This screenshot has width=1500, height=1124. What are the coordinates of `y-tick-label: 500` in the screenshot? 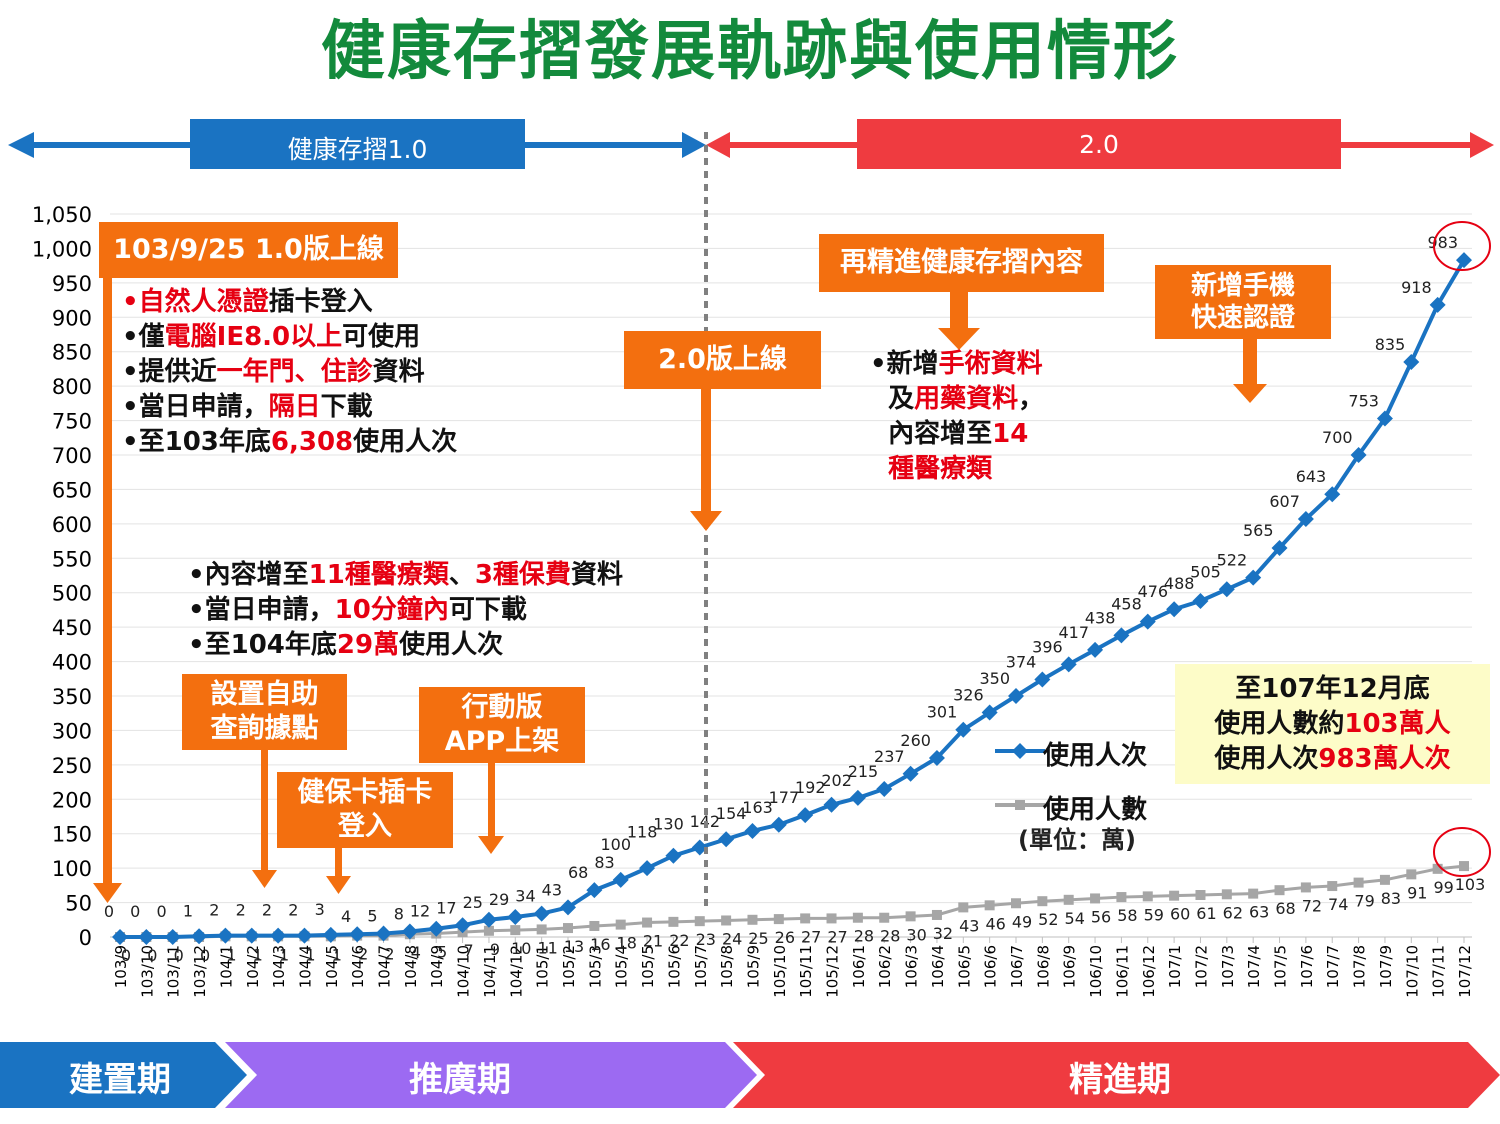 It's located at (72, 594).